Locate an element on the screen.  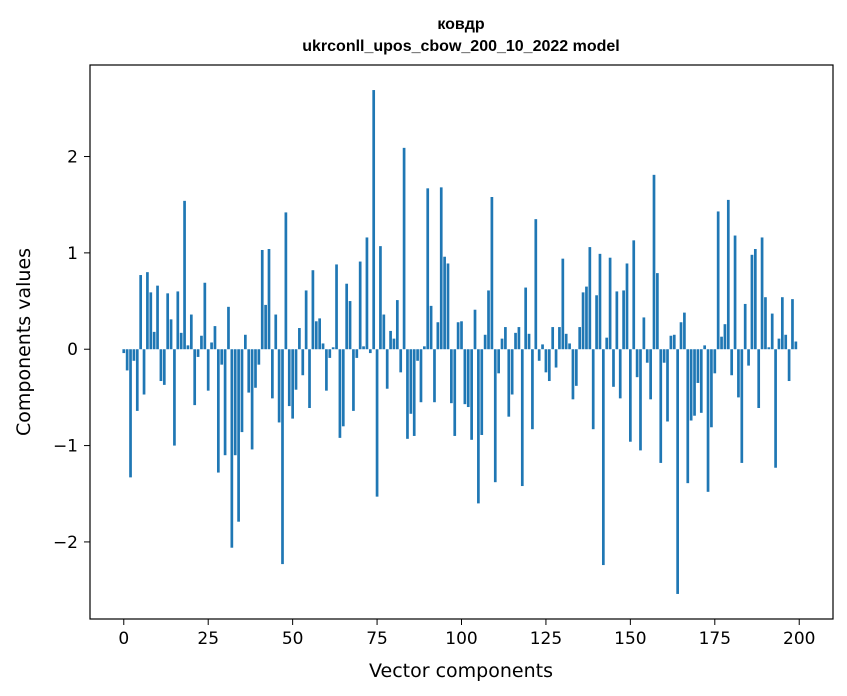
x-tick-label: 75 is located at coordinates (377, 639).